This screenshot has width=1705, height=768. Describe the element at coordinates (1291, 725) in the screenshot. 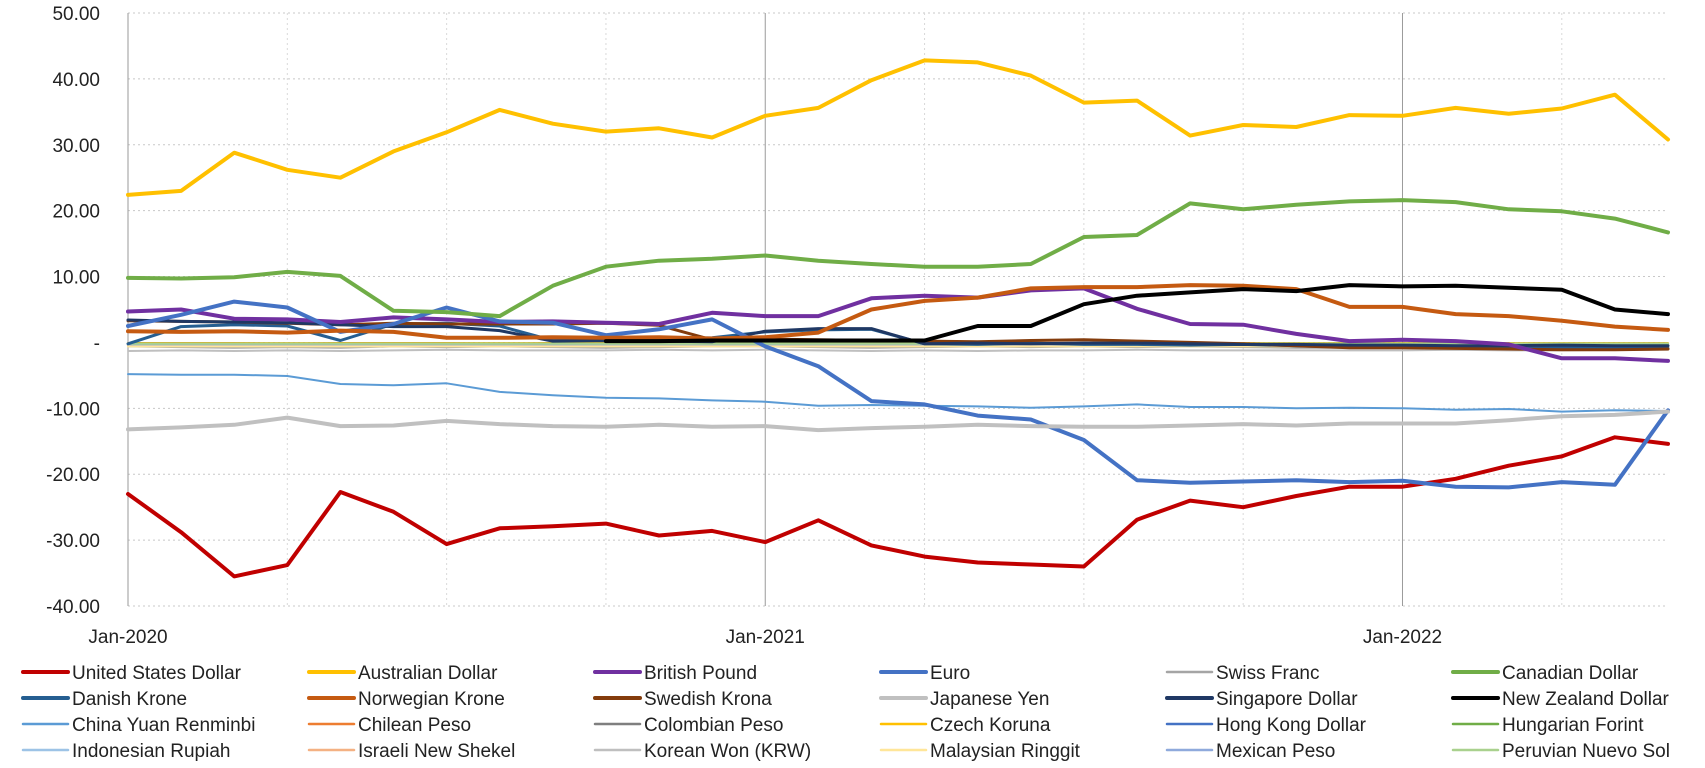

I see `legend-label: Hong Kong Dollar` at that location.